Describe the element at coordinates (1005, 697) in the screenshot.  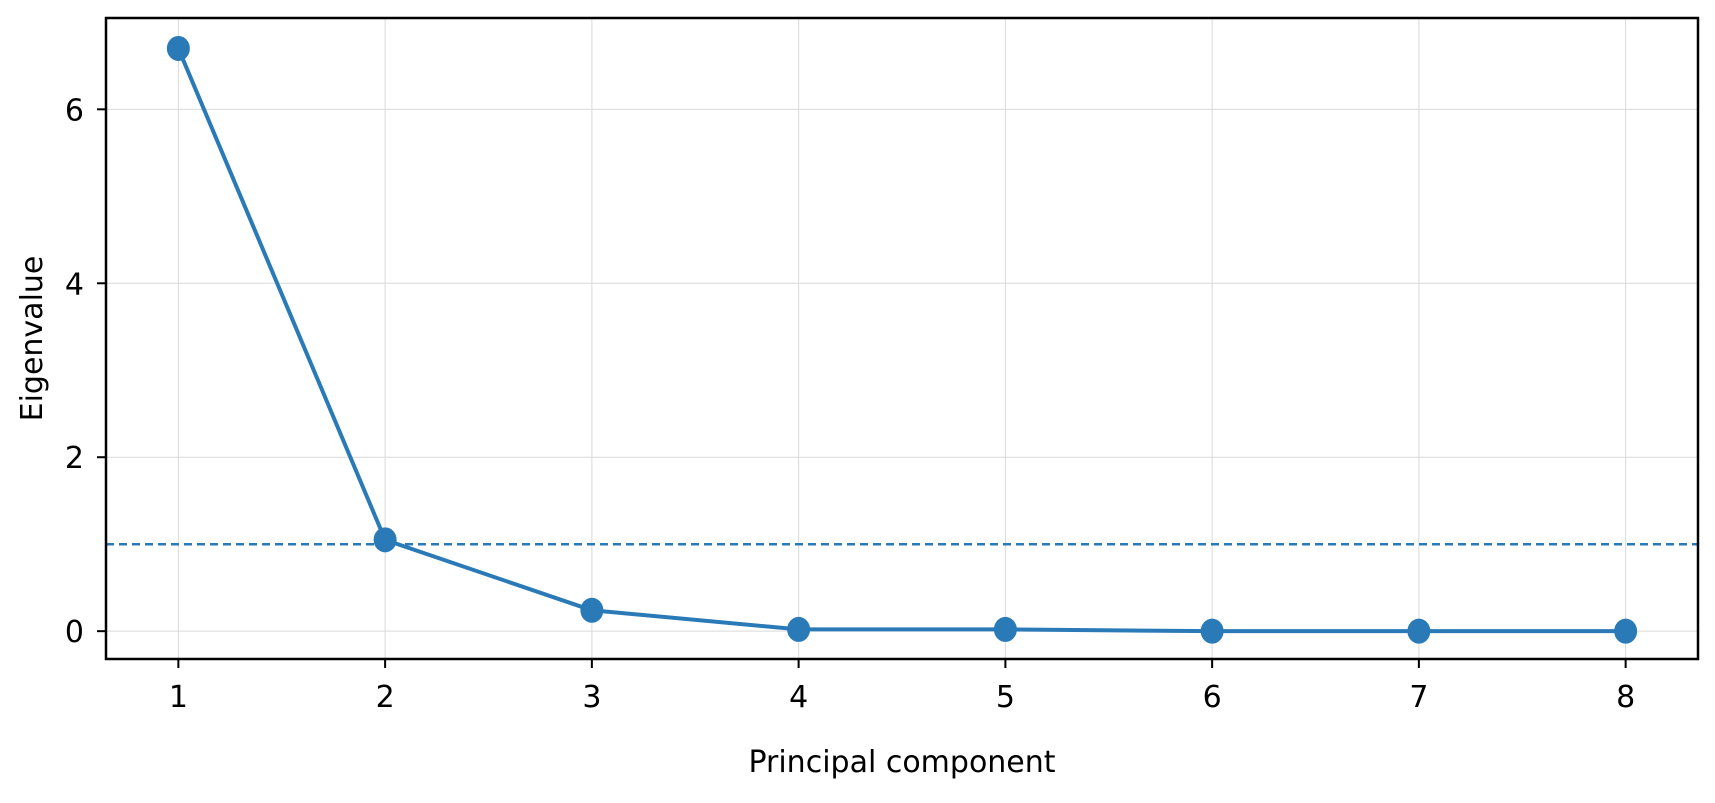
I see `x-tick-label-5: 5` at that location.